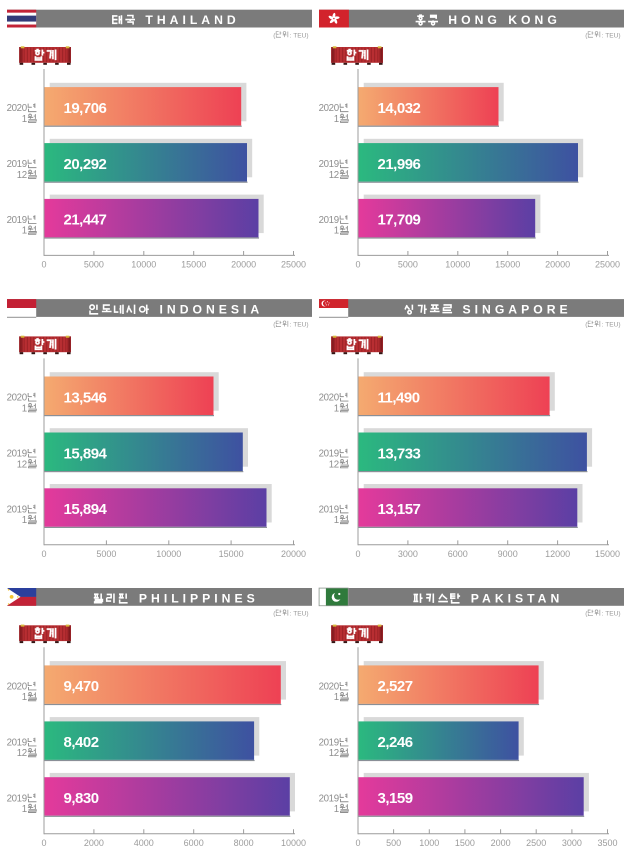 The height and width of the screenshot is (856, 630). What do you see at coordinates (85, 220) in the screenshot?
I see `svg-text: 21,447` at bounding box center [85, 220].